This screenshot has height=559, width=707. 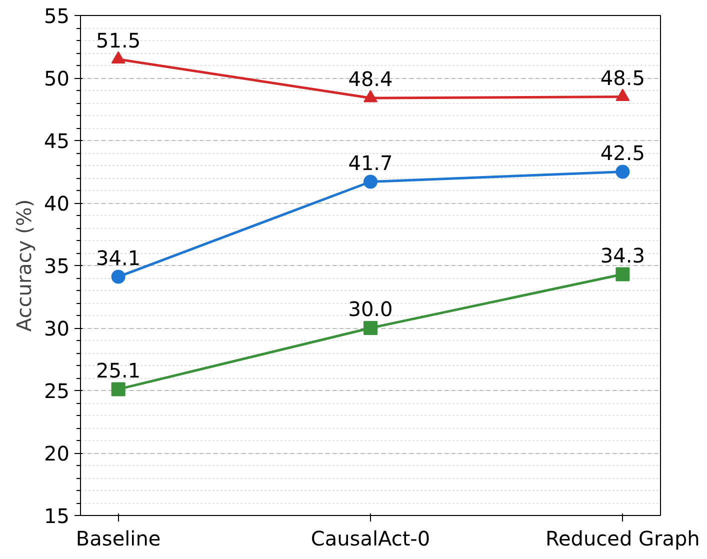 I want to click on y-tick-label: 20, so click(x=57, y=454).